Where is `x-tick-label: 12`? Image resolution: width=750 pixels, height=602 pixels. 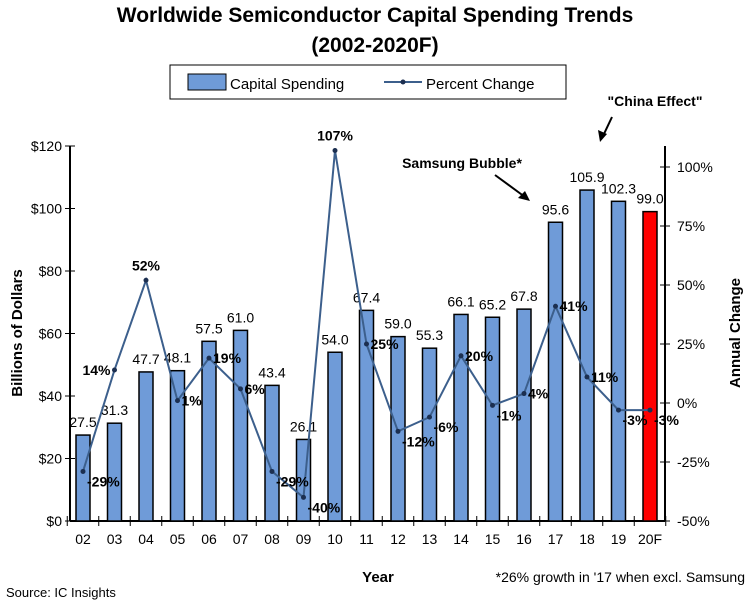
x-tick-label: 12 is located at coordinates (398, 539).